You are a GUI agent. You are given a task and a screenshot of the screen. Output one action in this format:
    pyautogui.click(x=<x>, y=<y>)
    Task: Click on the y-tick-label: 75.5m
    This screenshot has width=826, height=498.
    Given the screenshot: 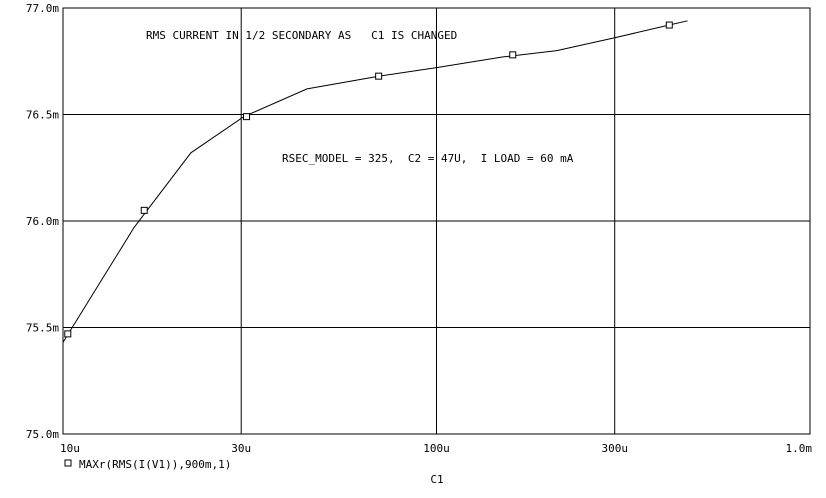 What is the action you would take?
    pyautogui.click(x=42, y=328)
    